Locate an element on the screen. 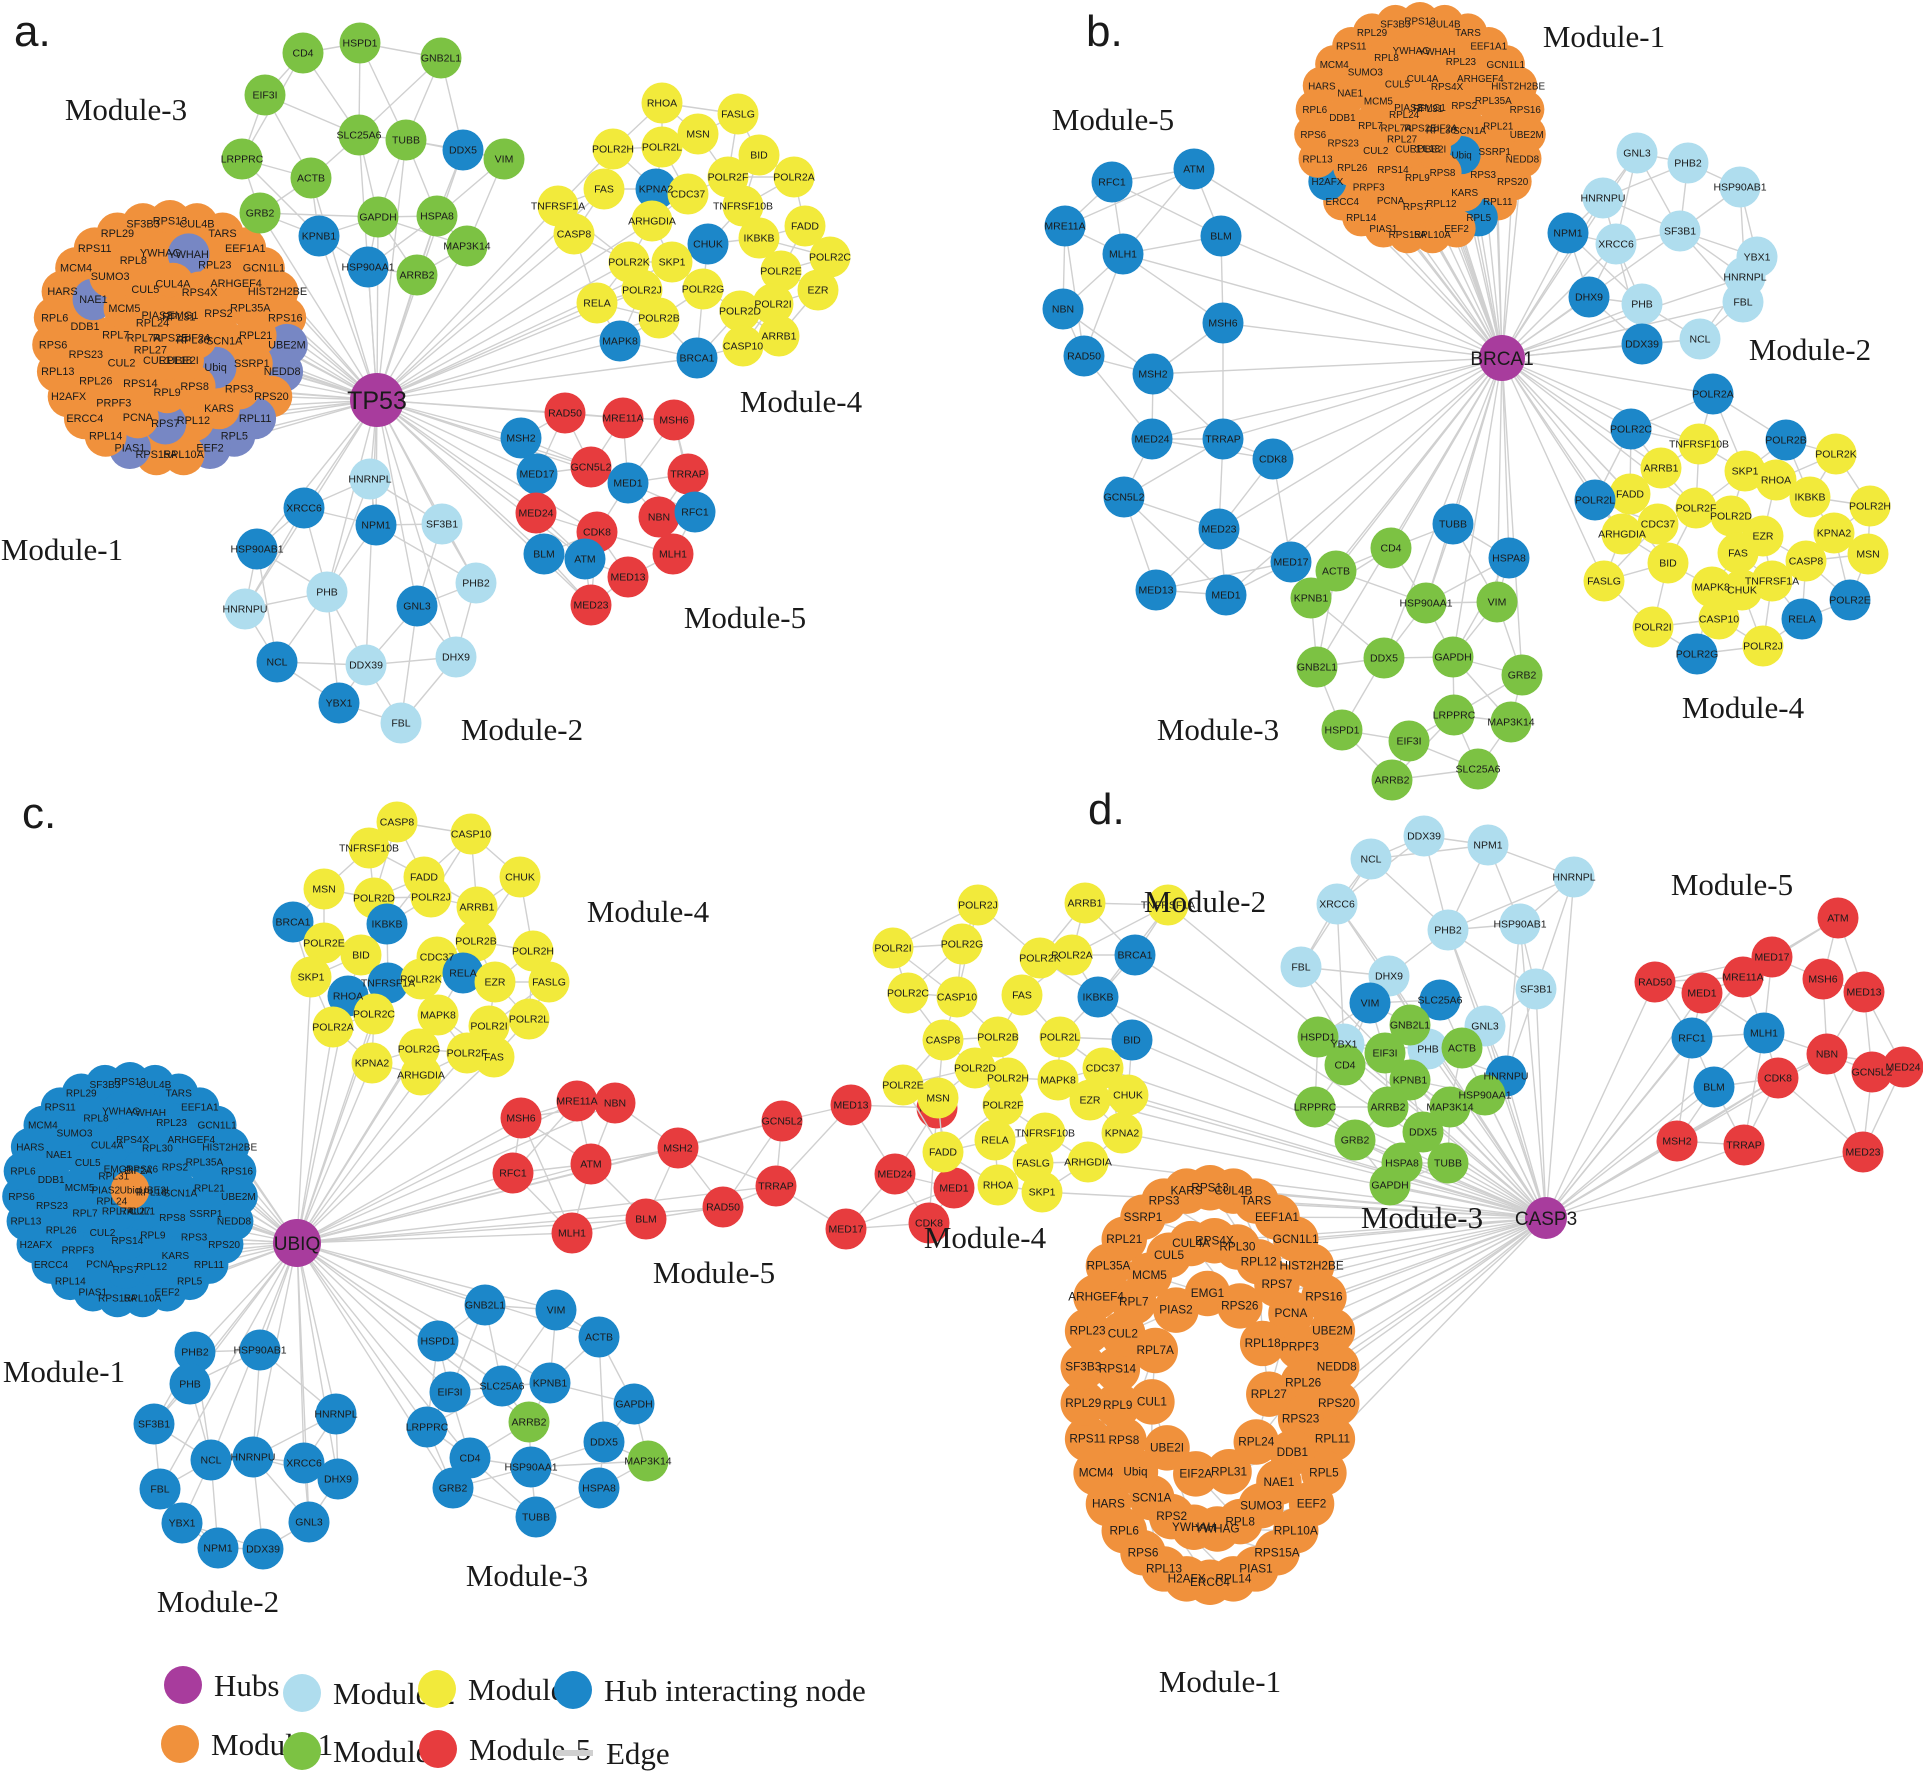 This screenshot has height=1775, width=1923. node-PHB is located at coordinates (1642, 304).